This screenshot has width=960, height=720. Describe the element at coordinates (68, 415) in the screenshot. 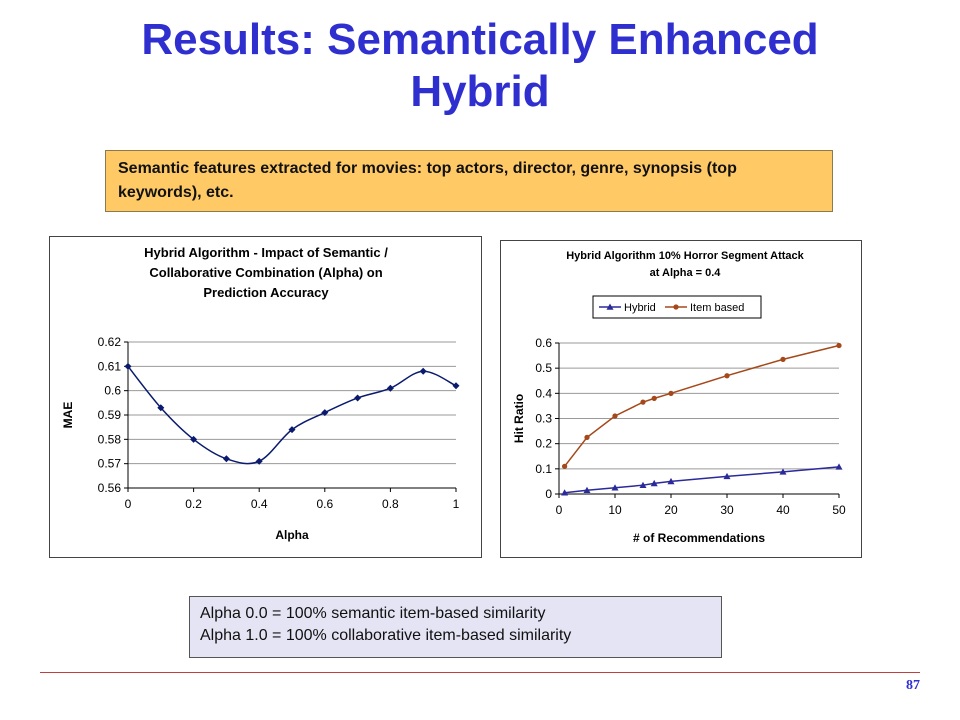

I see `y-axis-label: MAE` at that location.